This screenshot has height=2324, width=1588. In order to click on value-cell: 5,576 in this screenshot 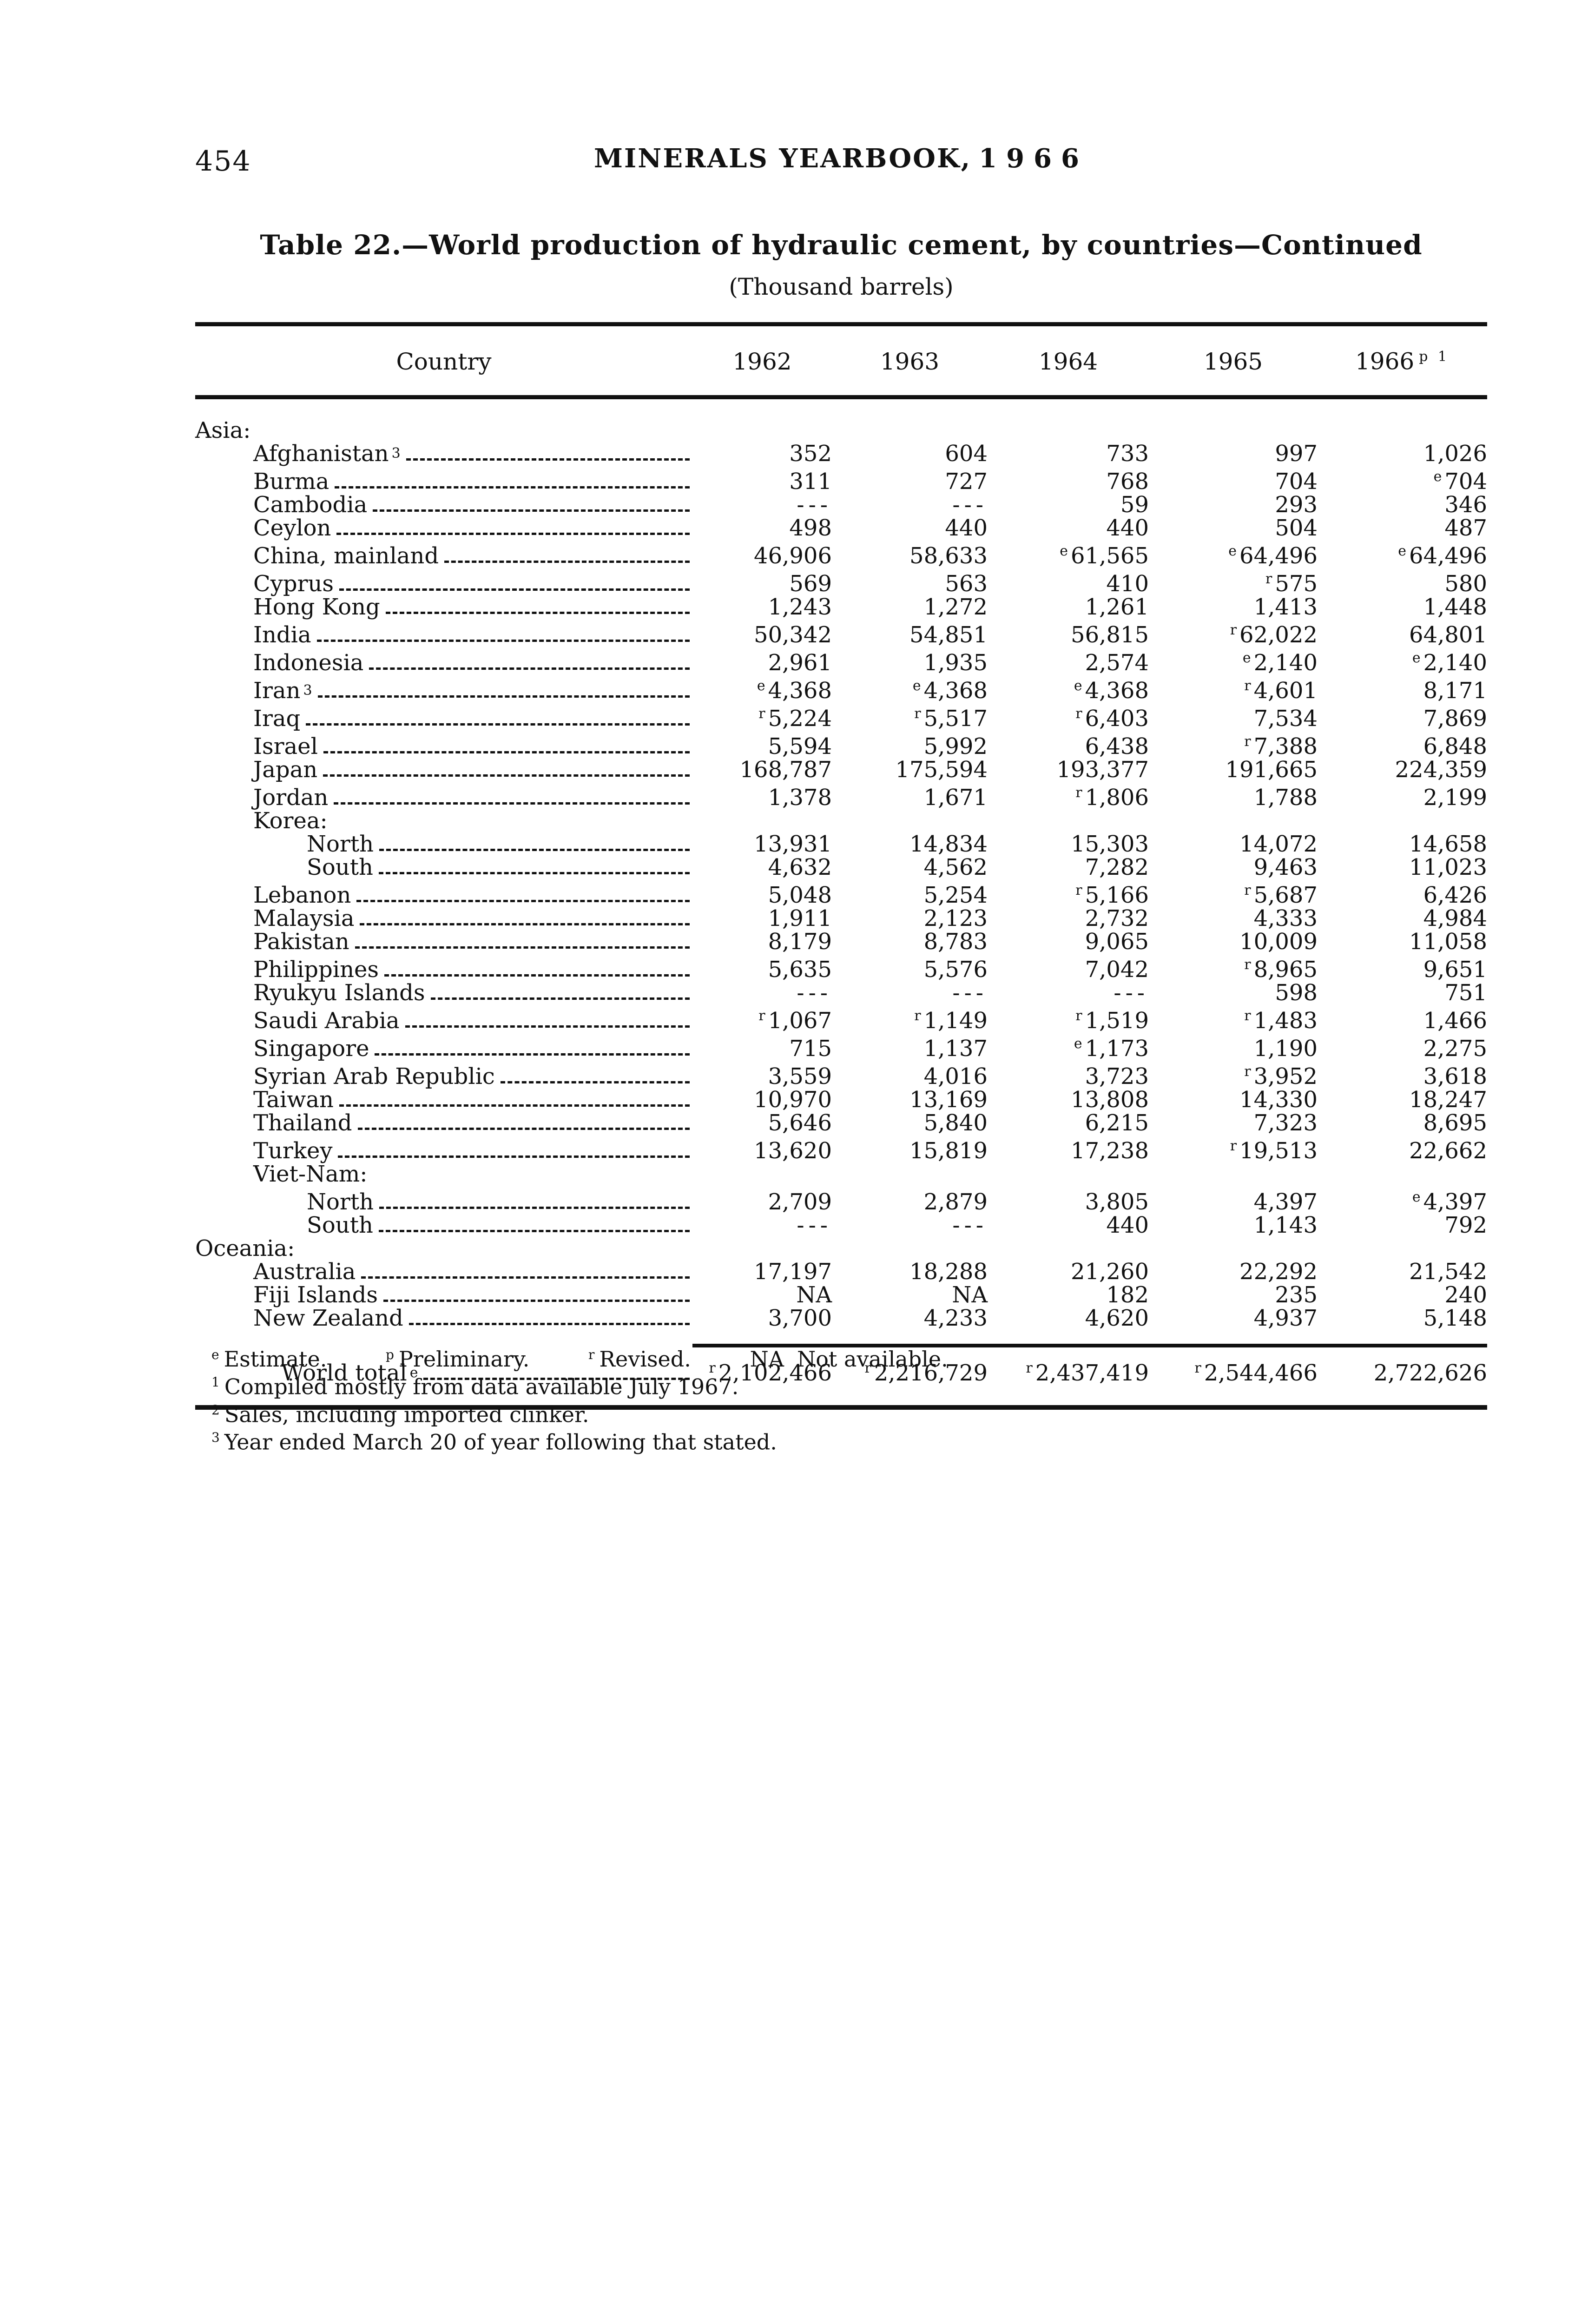, I will do `click(910, 967)`.